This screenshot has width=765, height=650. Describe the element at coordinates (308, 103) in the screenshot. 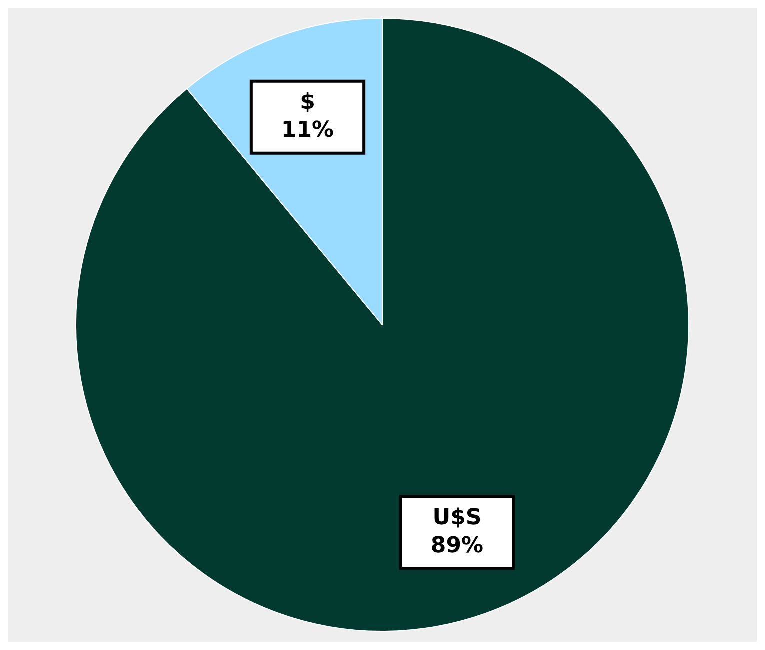

I see `slice-label: $` at that location.